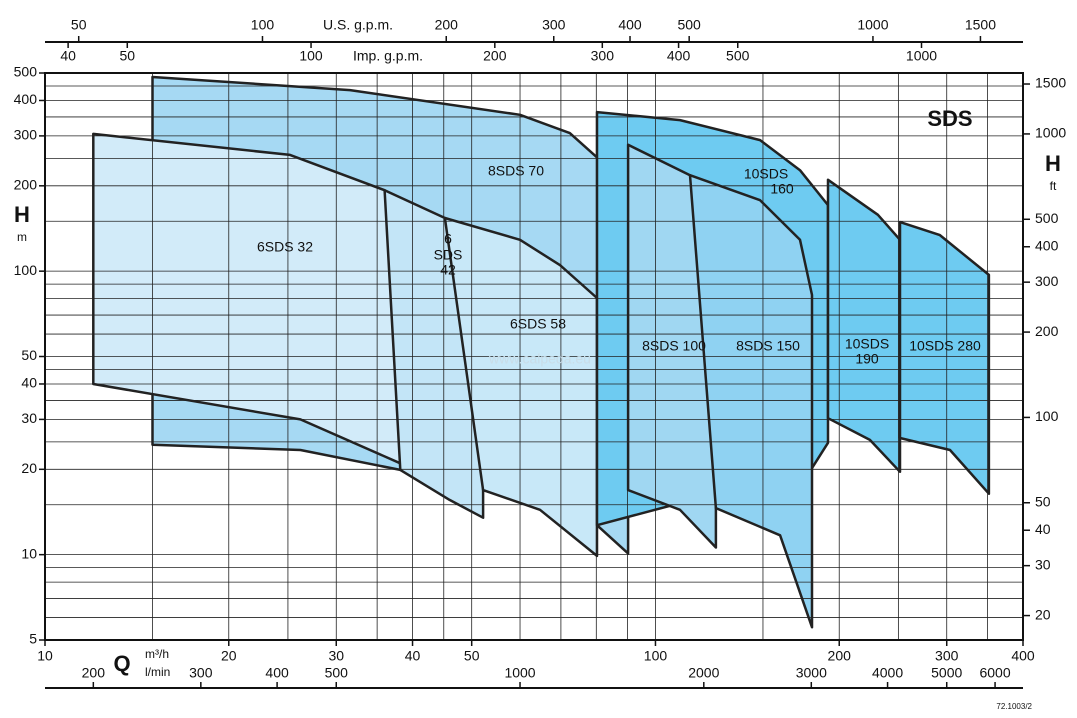 The height and width of the screenshot is (718, 1077). I want to click on x3-axis-label: U.S. g.p.m., so click(358, 25).